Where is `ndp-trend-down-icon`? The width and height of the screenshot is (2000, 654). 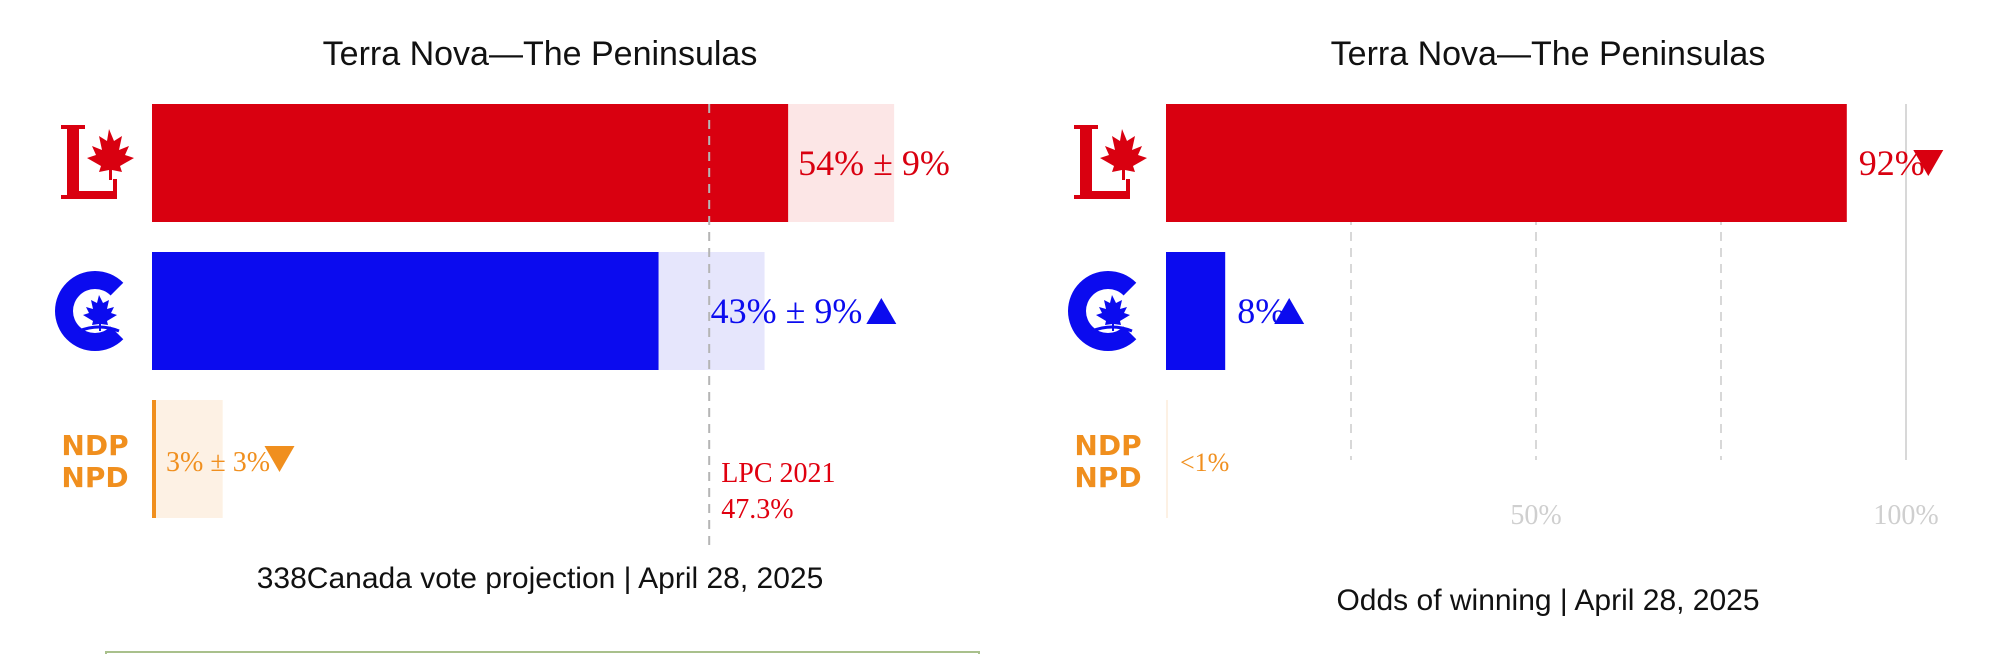 ndp-trend-down-icon is located at coordinates (279, 459).